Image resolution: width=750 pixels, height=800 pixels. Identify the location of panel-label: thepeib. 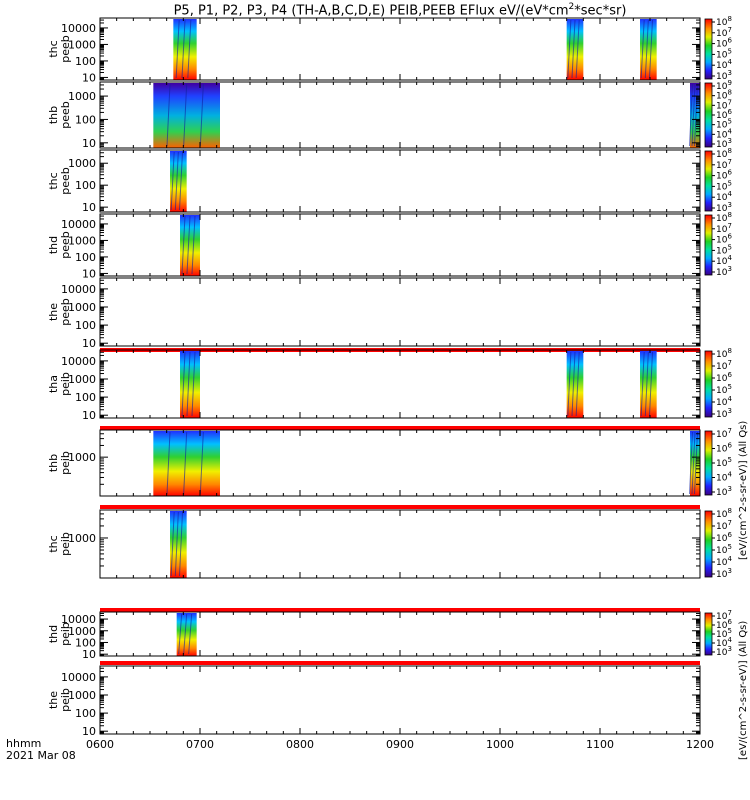
(59, 700).